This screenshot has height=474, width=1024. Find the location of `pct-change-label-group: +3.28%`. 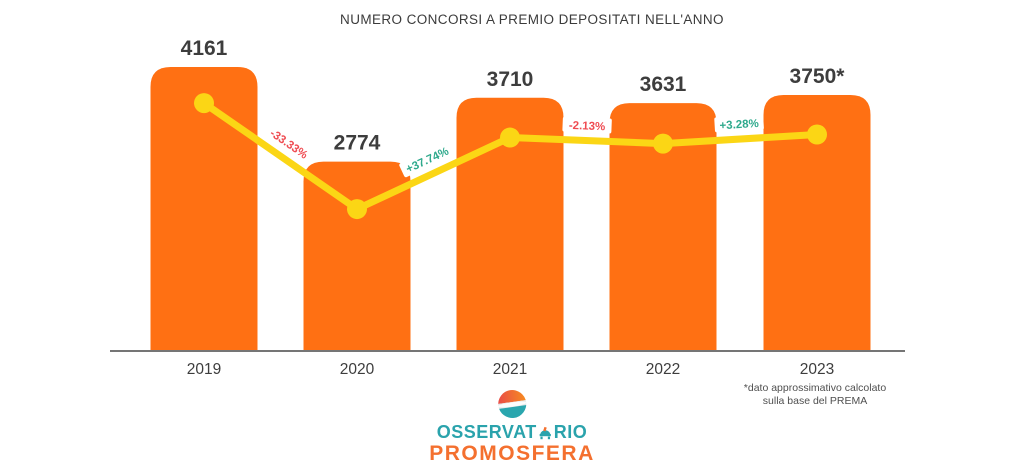

pct-change-label-group: +3.28% is located at coordinates (739, 123).